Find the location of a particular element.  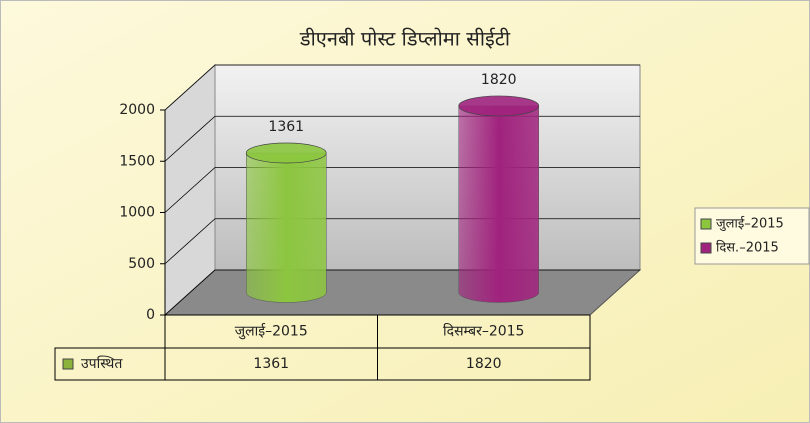

x-tick-label: दिसम्बर–2015 is located at coordinates (483, 331).